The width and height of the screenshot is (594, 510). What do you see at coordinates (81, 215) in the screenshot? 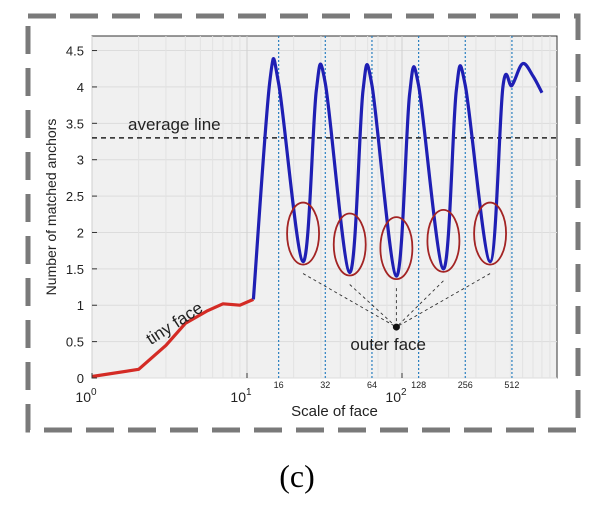
I see `y-axis-ticks: 0 0.5 1 1.5 2 2.5 3 3.5 4 4.5` at bounding box center [81, 215].